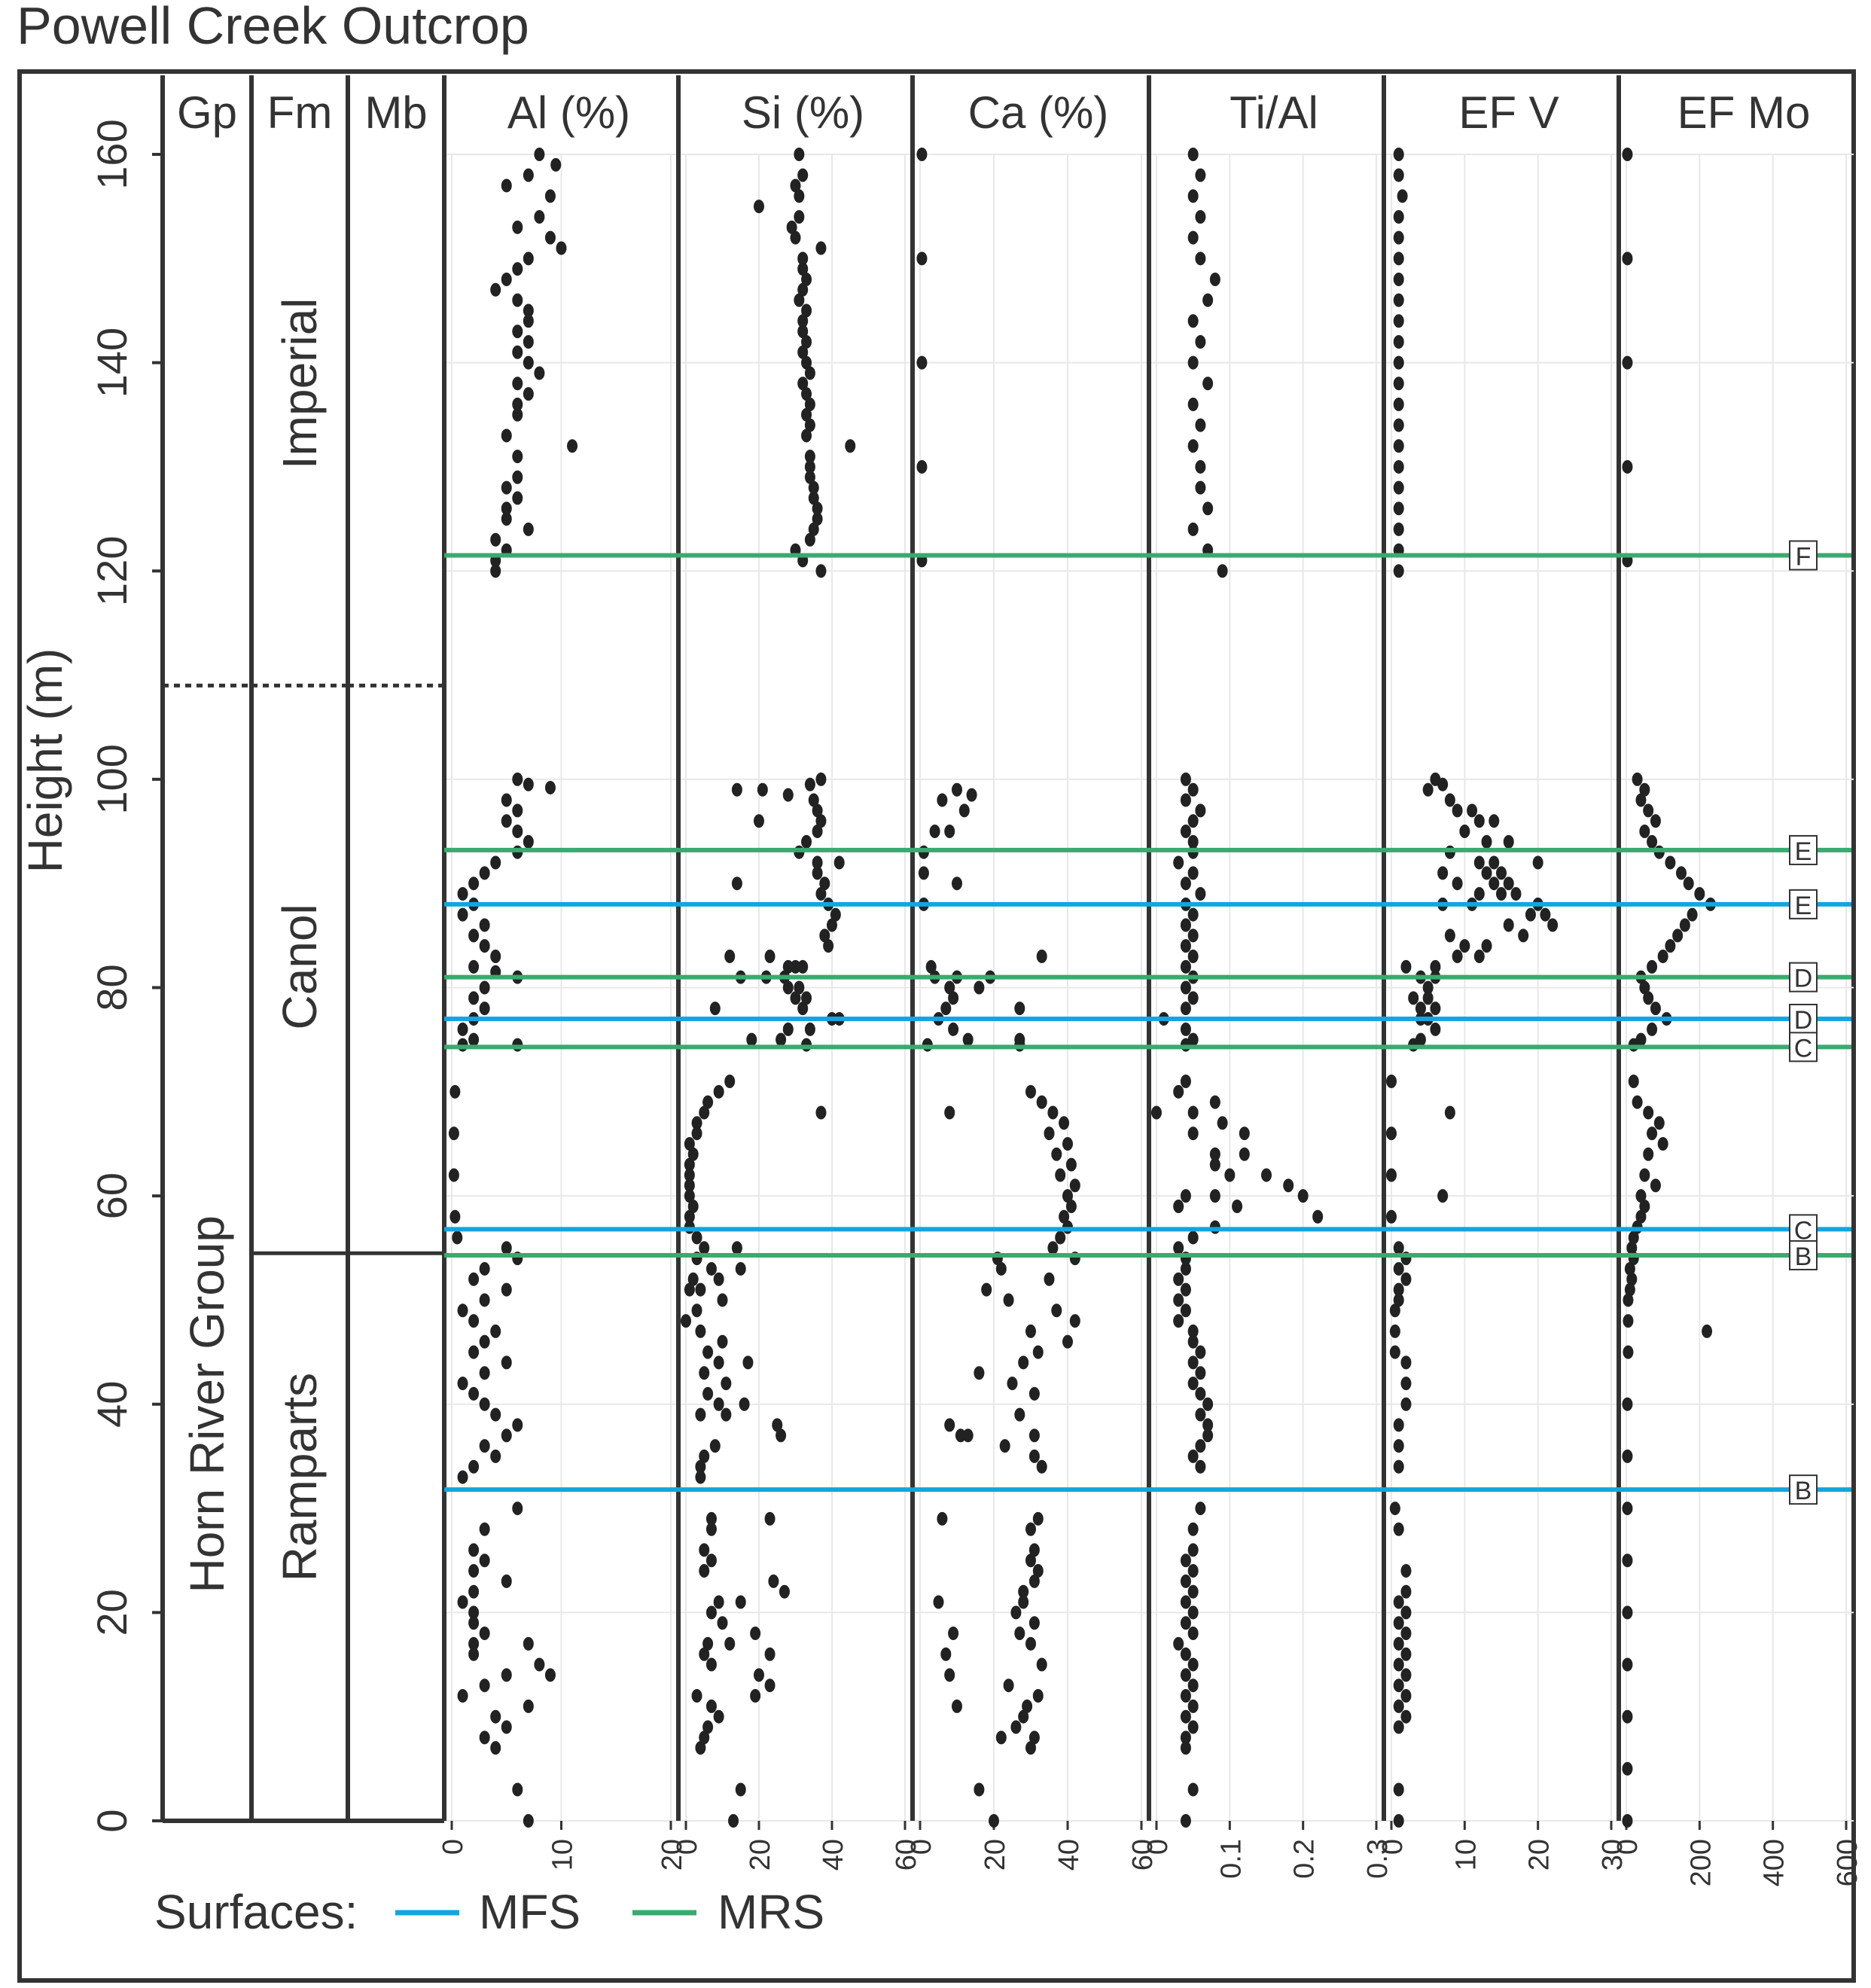 This screenshot has width=1871, height=1988. Describe the element at coordinates (300, 113) in the screenshot. I see `strat-header-fm: Fm` at that location.